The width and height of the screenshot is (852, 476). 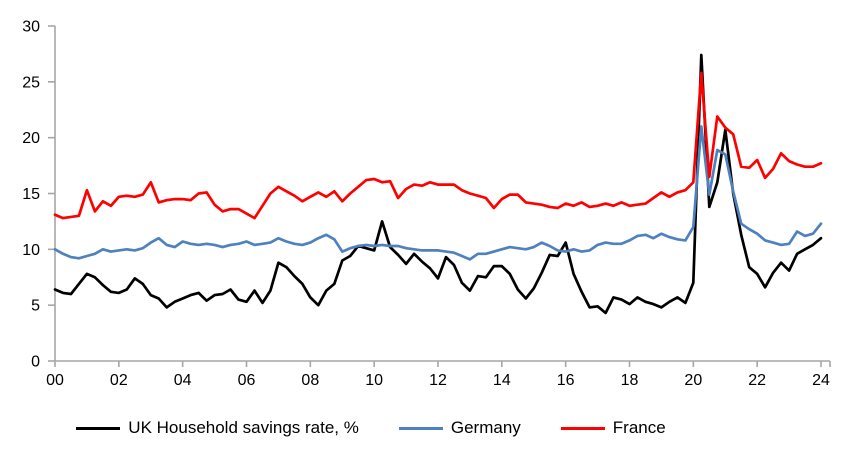 I want to click on legend-label-germany: Germany, so click(x=485, y=427).